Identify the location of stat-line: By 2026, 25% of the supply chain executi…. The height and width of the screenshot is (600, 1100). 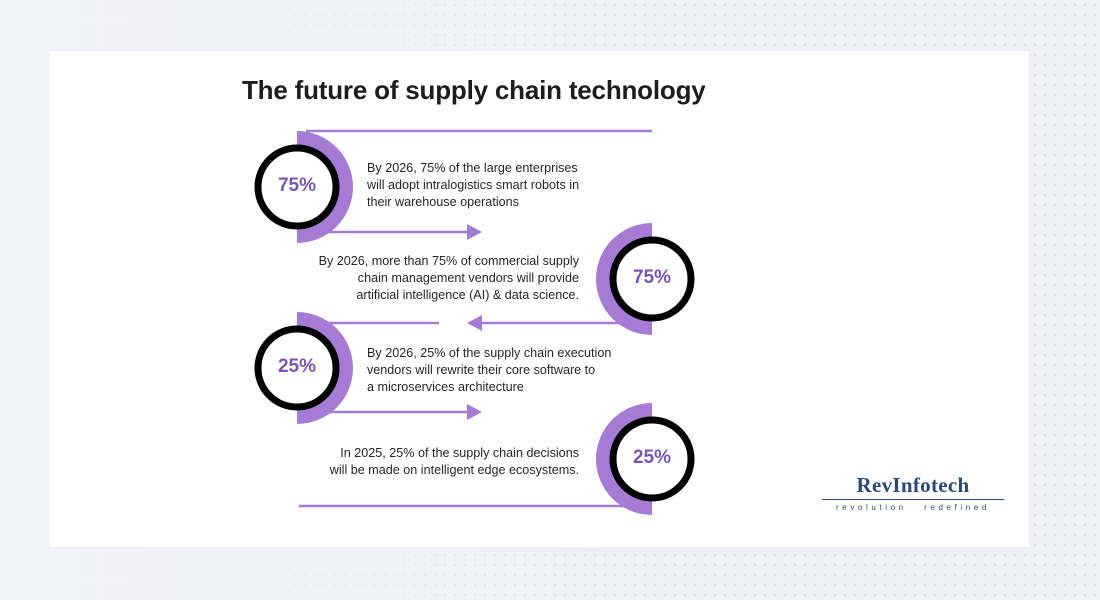
(489, 353).